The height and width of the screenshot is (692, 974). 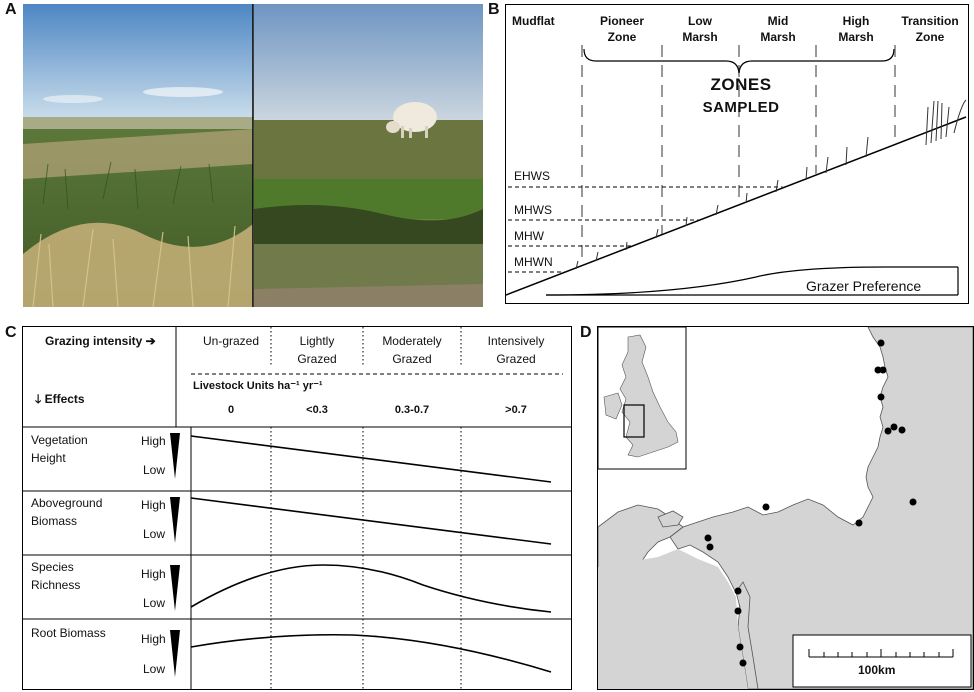 What do you see at coordinates (60, 399) in the screenshot?
I see `effects-header: 🡓 Effects` at bounding box center [60, 399].